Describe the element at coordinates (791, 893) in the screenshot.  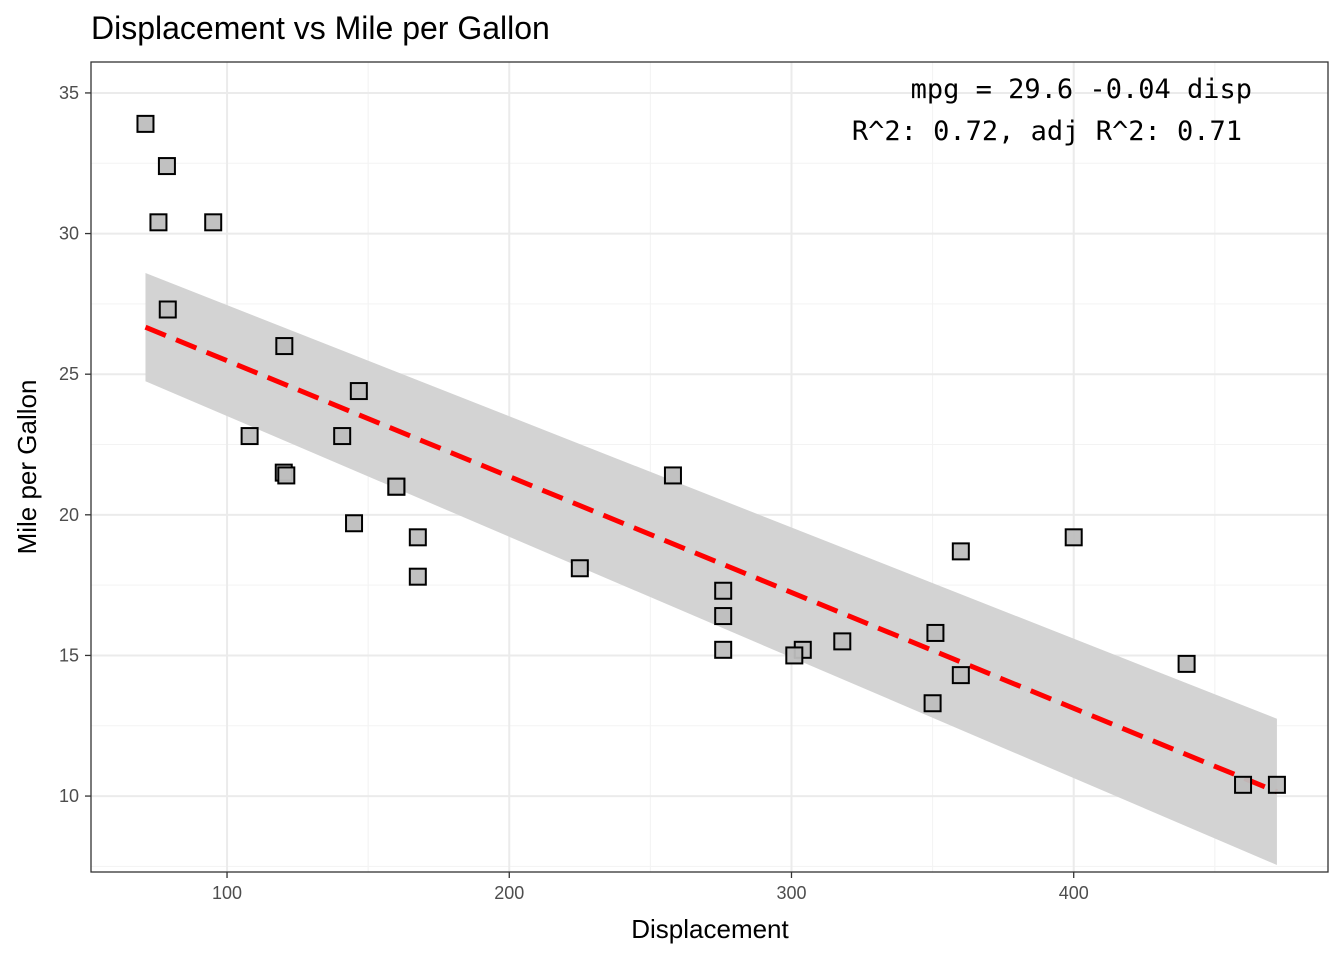
I see `x-tick-label: 300` at that location.